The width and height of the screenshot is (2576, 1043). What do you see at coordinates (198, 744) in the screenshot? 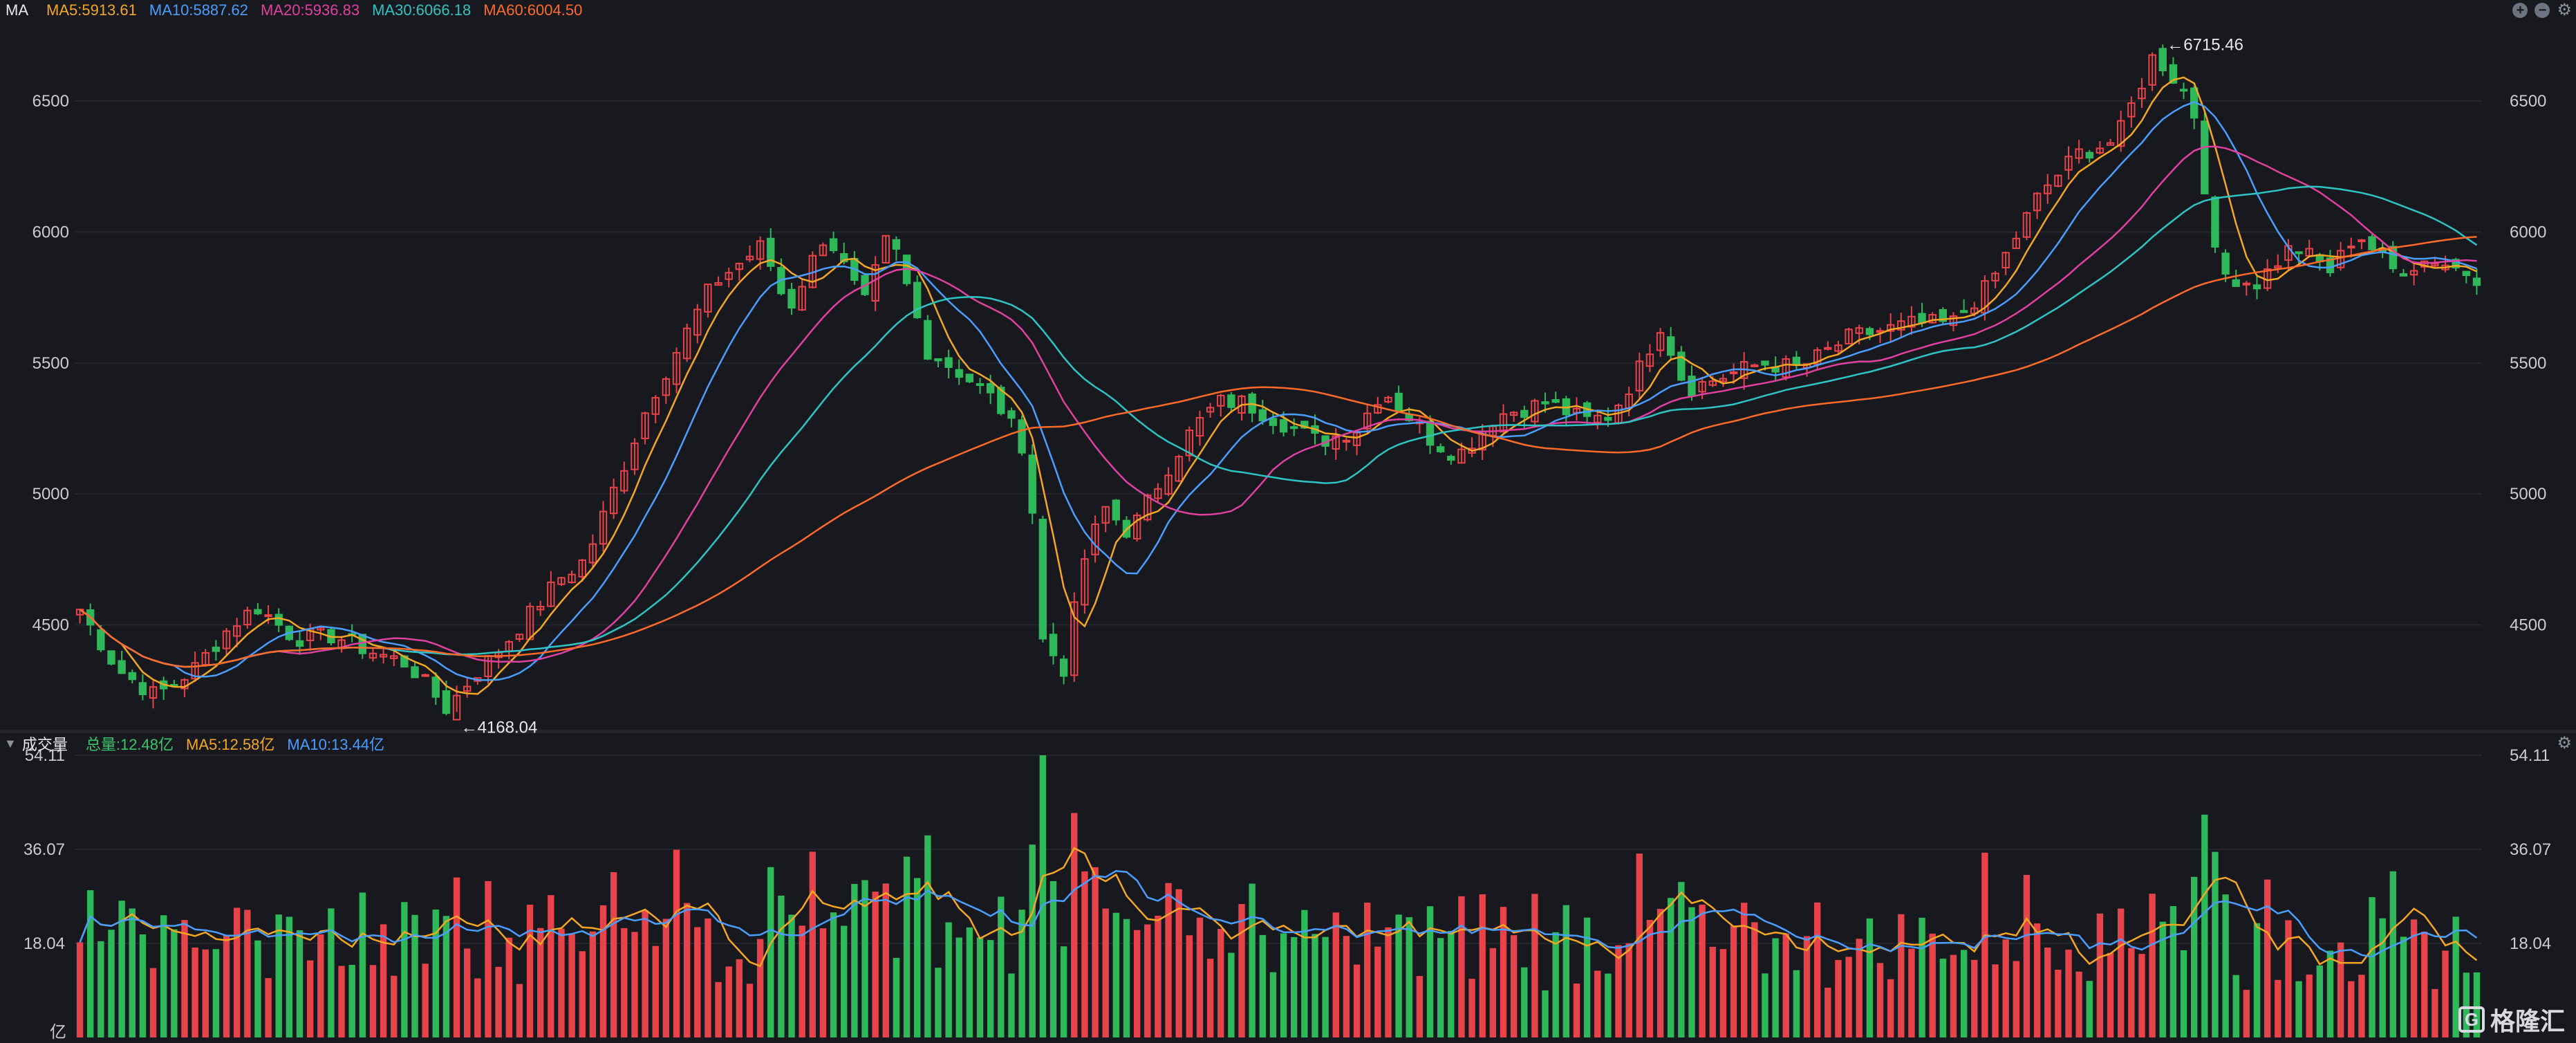
I see `volume-indicator-bar: ▼ 成交量 总量:12.48亿 MA5:12.58亿 MA10:13.44亿` at bounding box center [198, 744].